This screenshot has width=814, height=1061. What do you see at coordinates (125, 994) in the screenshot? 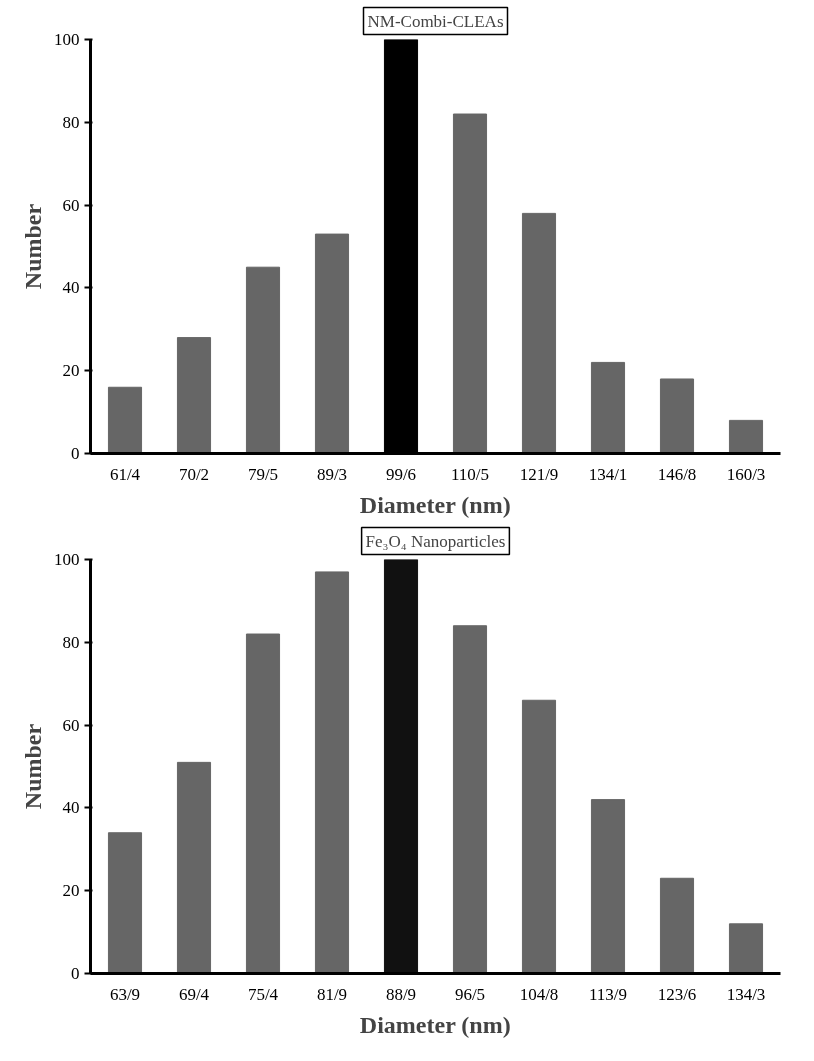
I see `x-tick-label: 63/9` at bounding box center [125, 994].